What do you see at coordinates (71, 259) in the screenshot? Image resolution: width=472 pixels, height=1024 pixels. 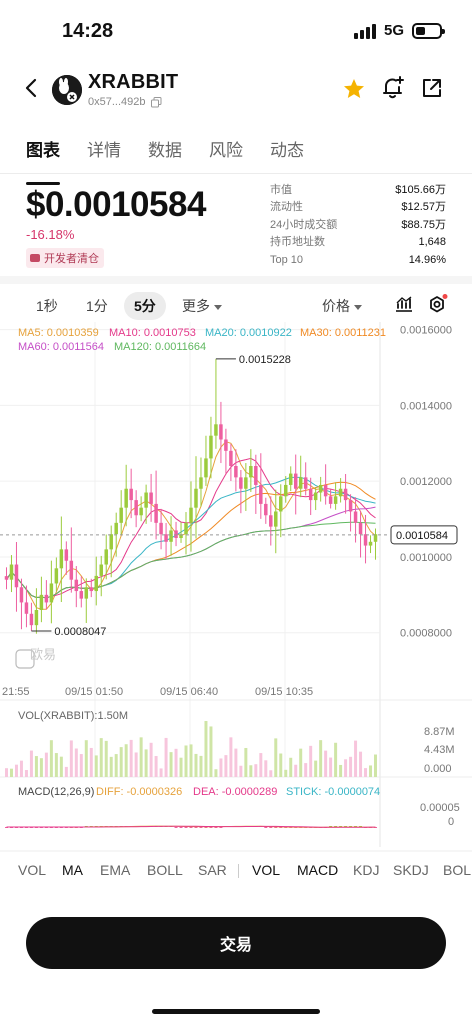 I see `dev-sold-badge-text: 开发者清仓` at bounding box center [71, 259].